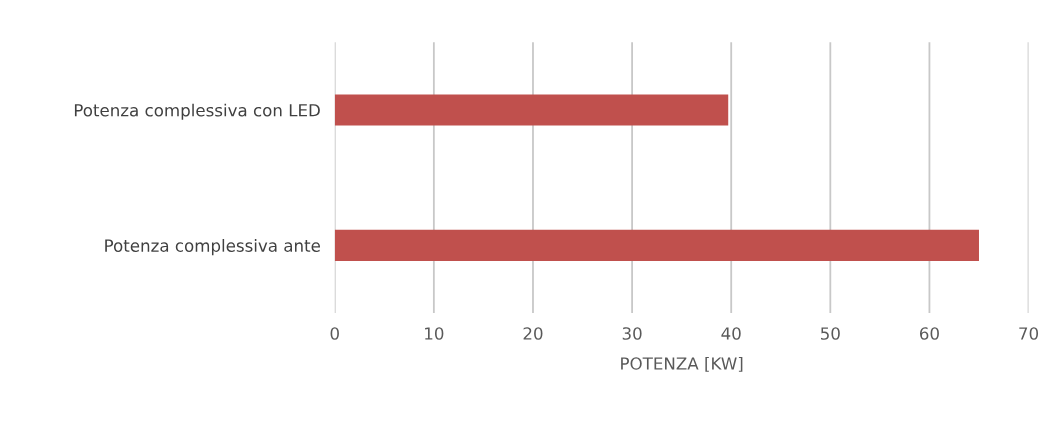  I want to click on x-tick-label: 20, so click(533, 333).